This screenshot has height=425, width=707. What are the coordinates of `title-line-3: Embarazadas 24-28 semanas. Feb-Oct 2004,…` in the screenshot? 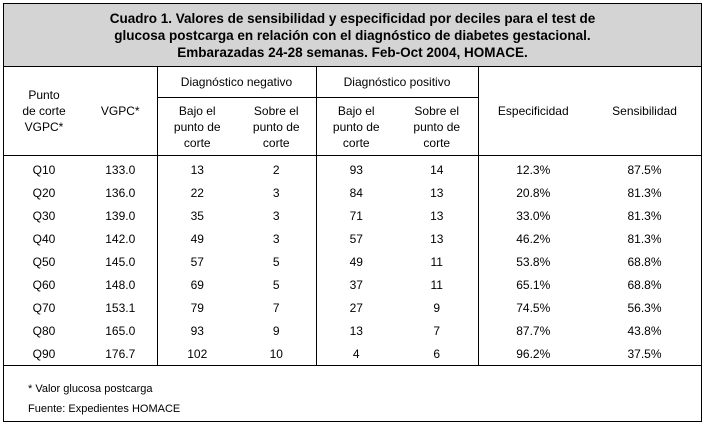 It's located at (352, 52).